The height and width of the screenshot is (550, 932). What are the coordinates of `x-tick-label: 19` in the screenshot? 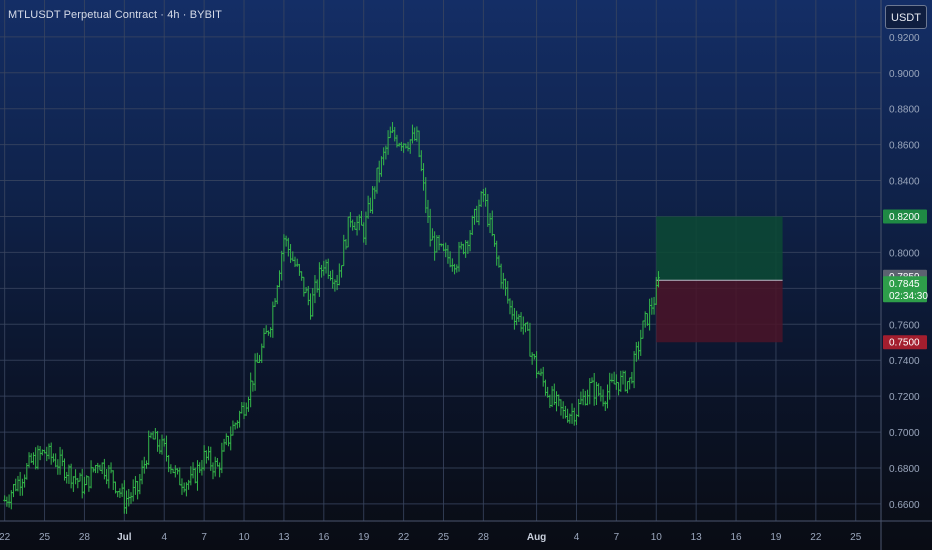 It's located at (364, 537).